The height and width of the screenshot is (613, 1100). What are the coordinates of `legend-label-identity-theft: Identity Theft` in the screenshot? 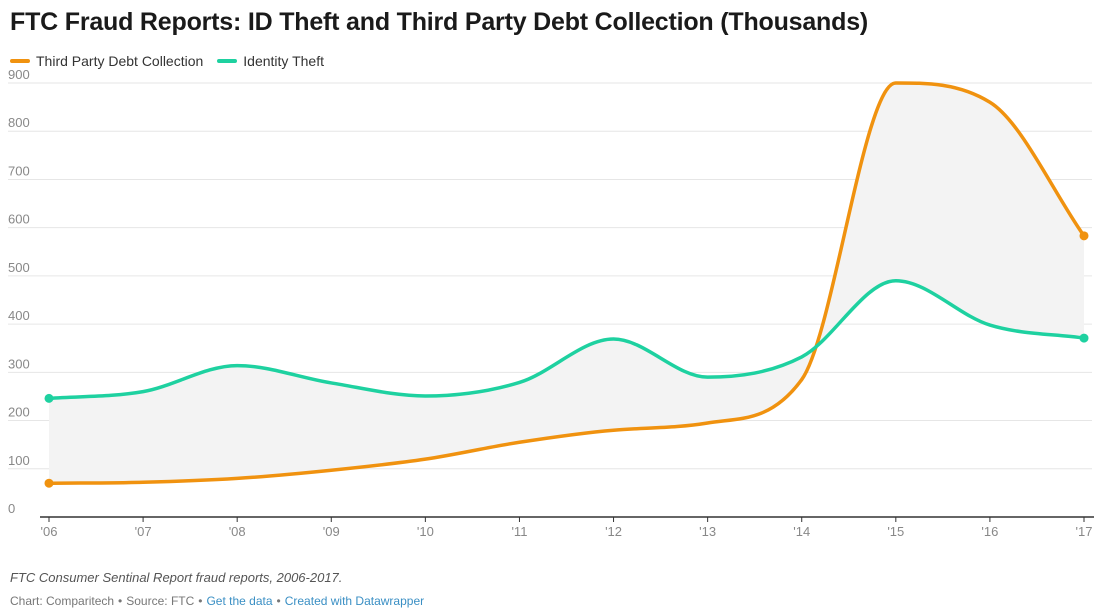 It's located at (283, 61).